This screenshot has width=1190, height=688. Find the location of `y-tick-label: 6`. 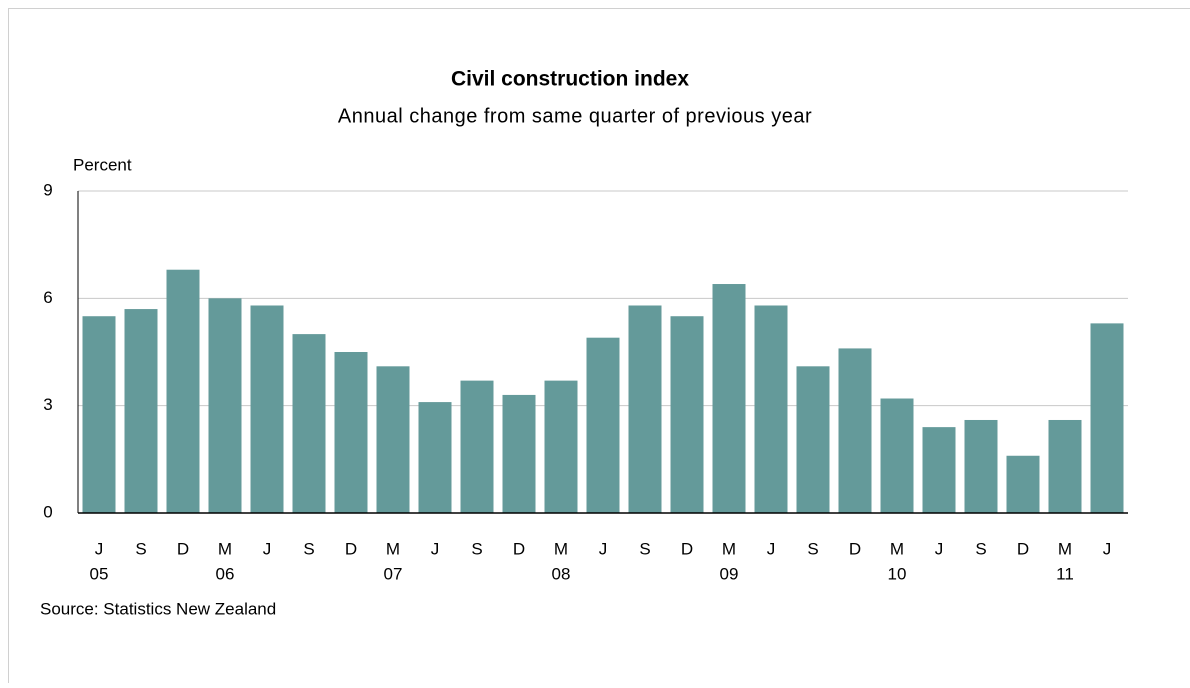

y-tick-label: 6 is located at coordinates (47, 297).